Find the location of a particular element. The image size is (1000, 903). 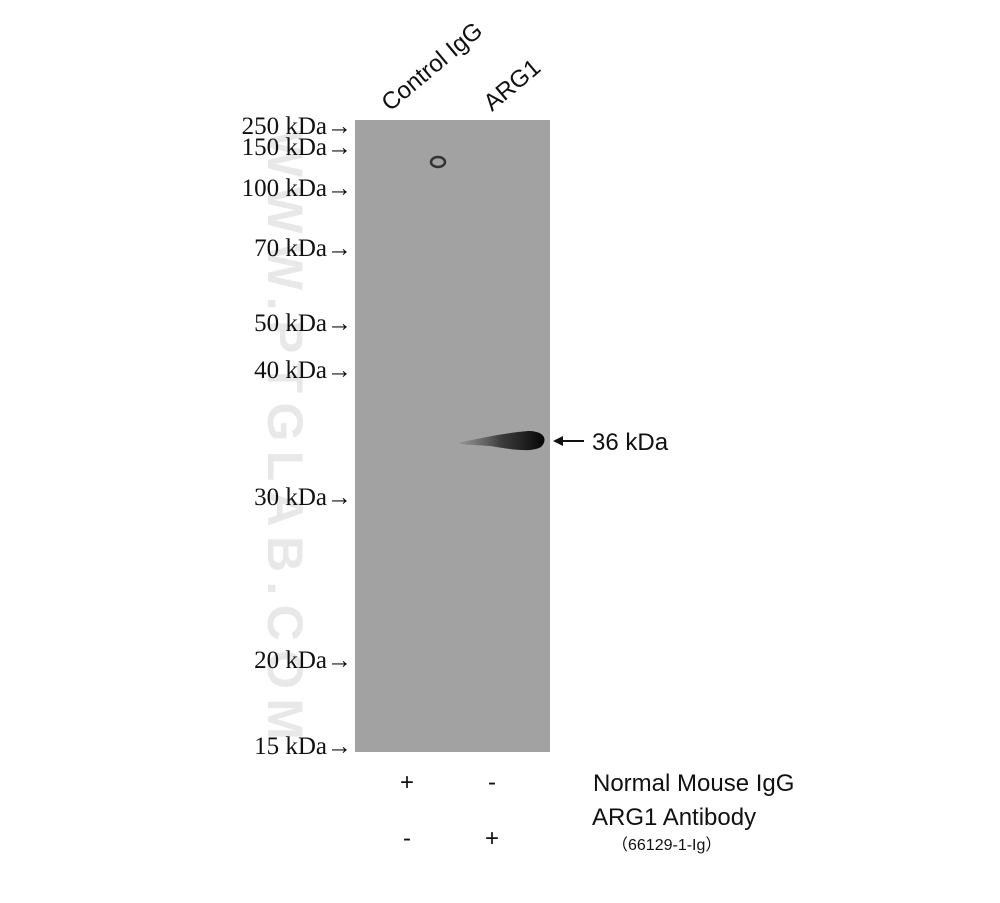

marker-label: 70 kDa→ is located at coordinates (303, 248).